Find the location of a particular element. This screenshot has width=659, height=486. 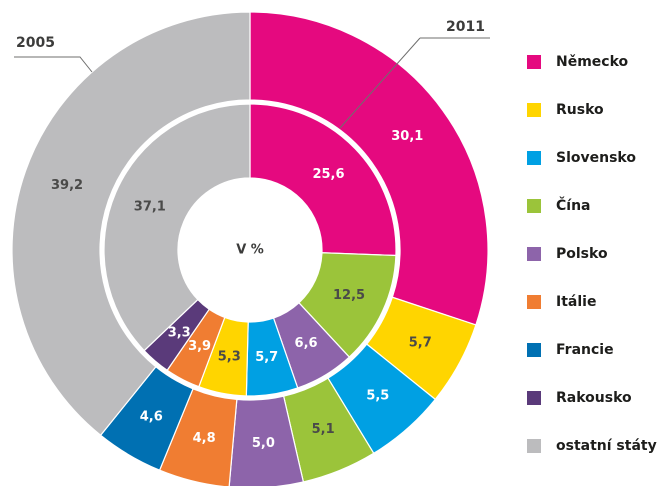

legend-label: Rakousko is located at coordinates (594, 398).